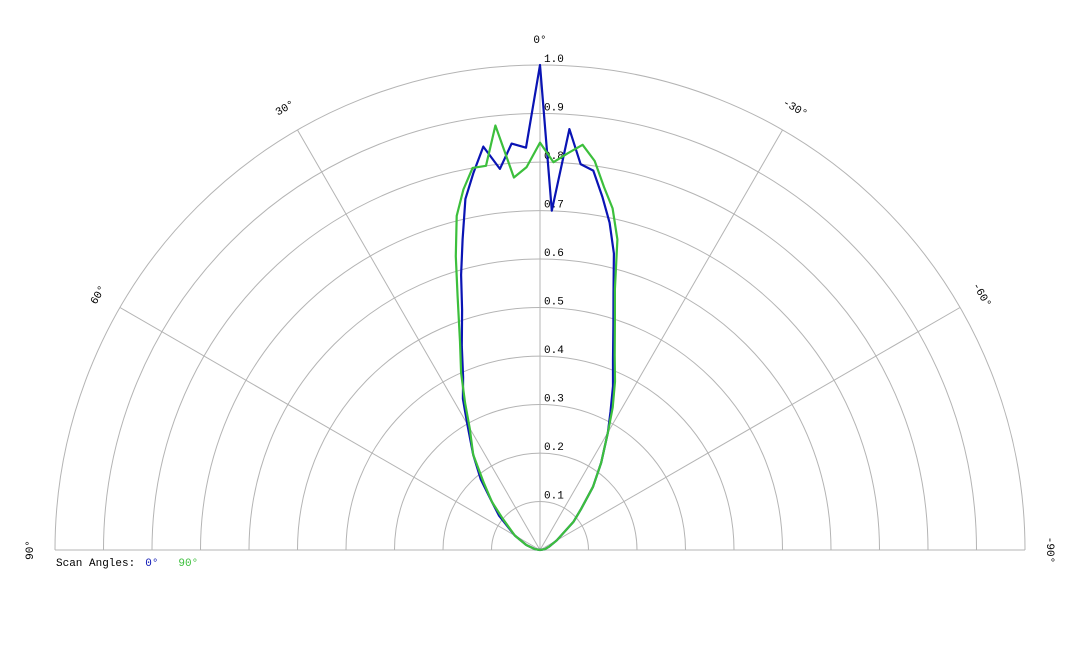 The image size is (1080, 648). What do you see at coordinates (95, 564) in the screenshot?
I see `legend-title: Scan Angles:` at bounding box center [95, 564].